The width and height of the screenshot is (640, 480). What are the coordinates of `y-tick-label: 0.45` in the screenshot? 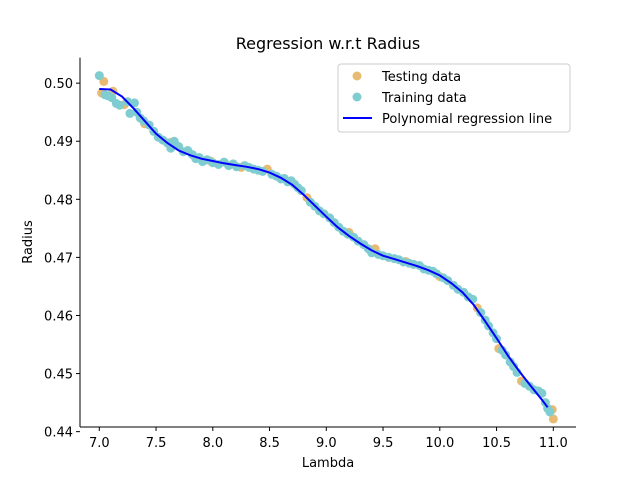 It's located at (58, 375).